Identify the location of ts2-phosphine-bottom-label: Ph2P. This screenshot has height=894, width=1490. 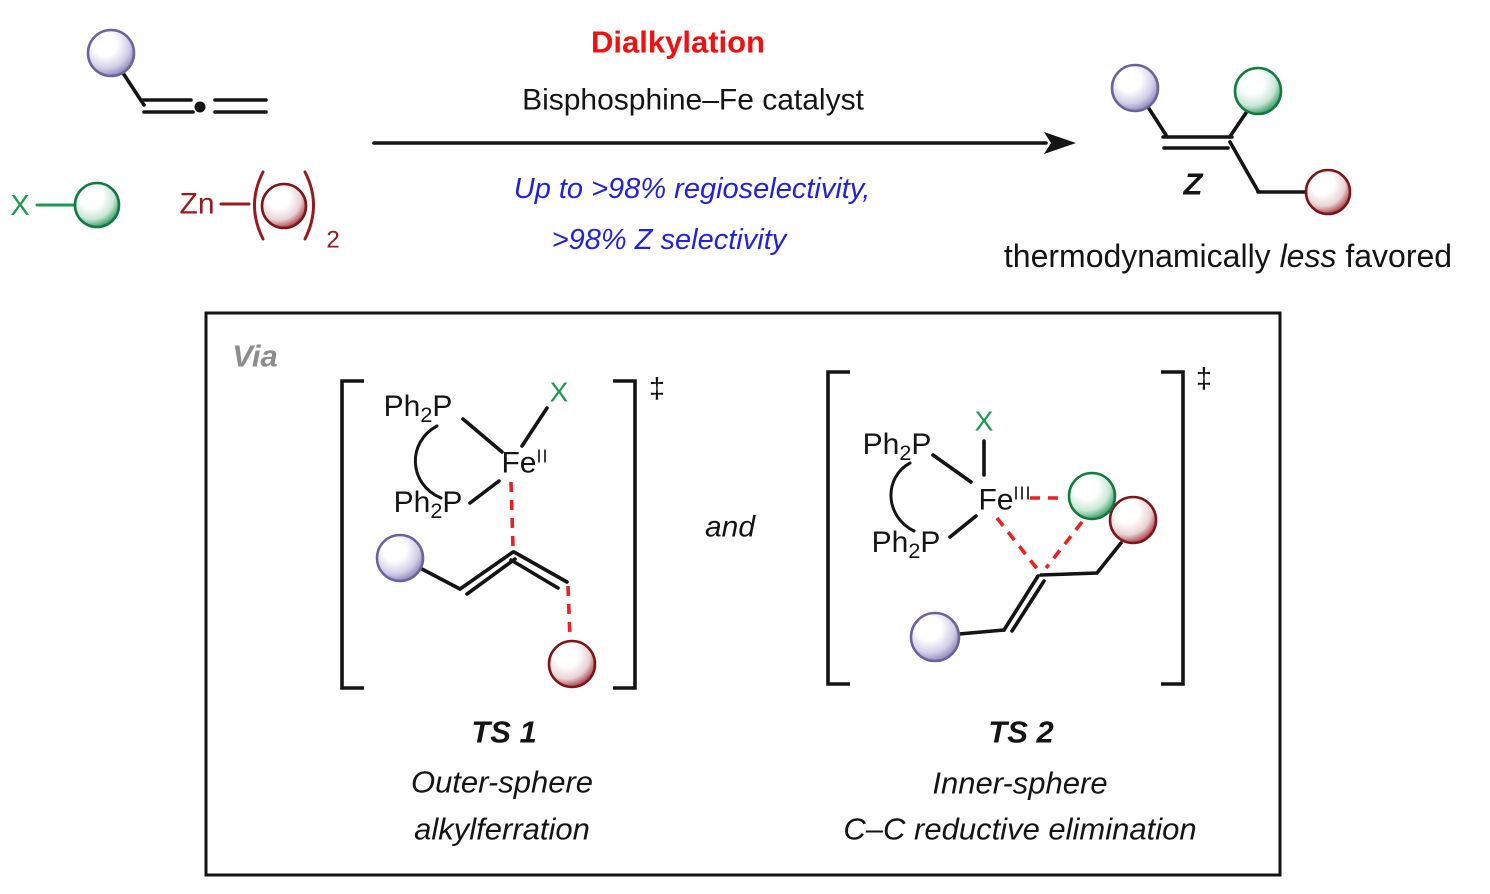
(906, 545).